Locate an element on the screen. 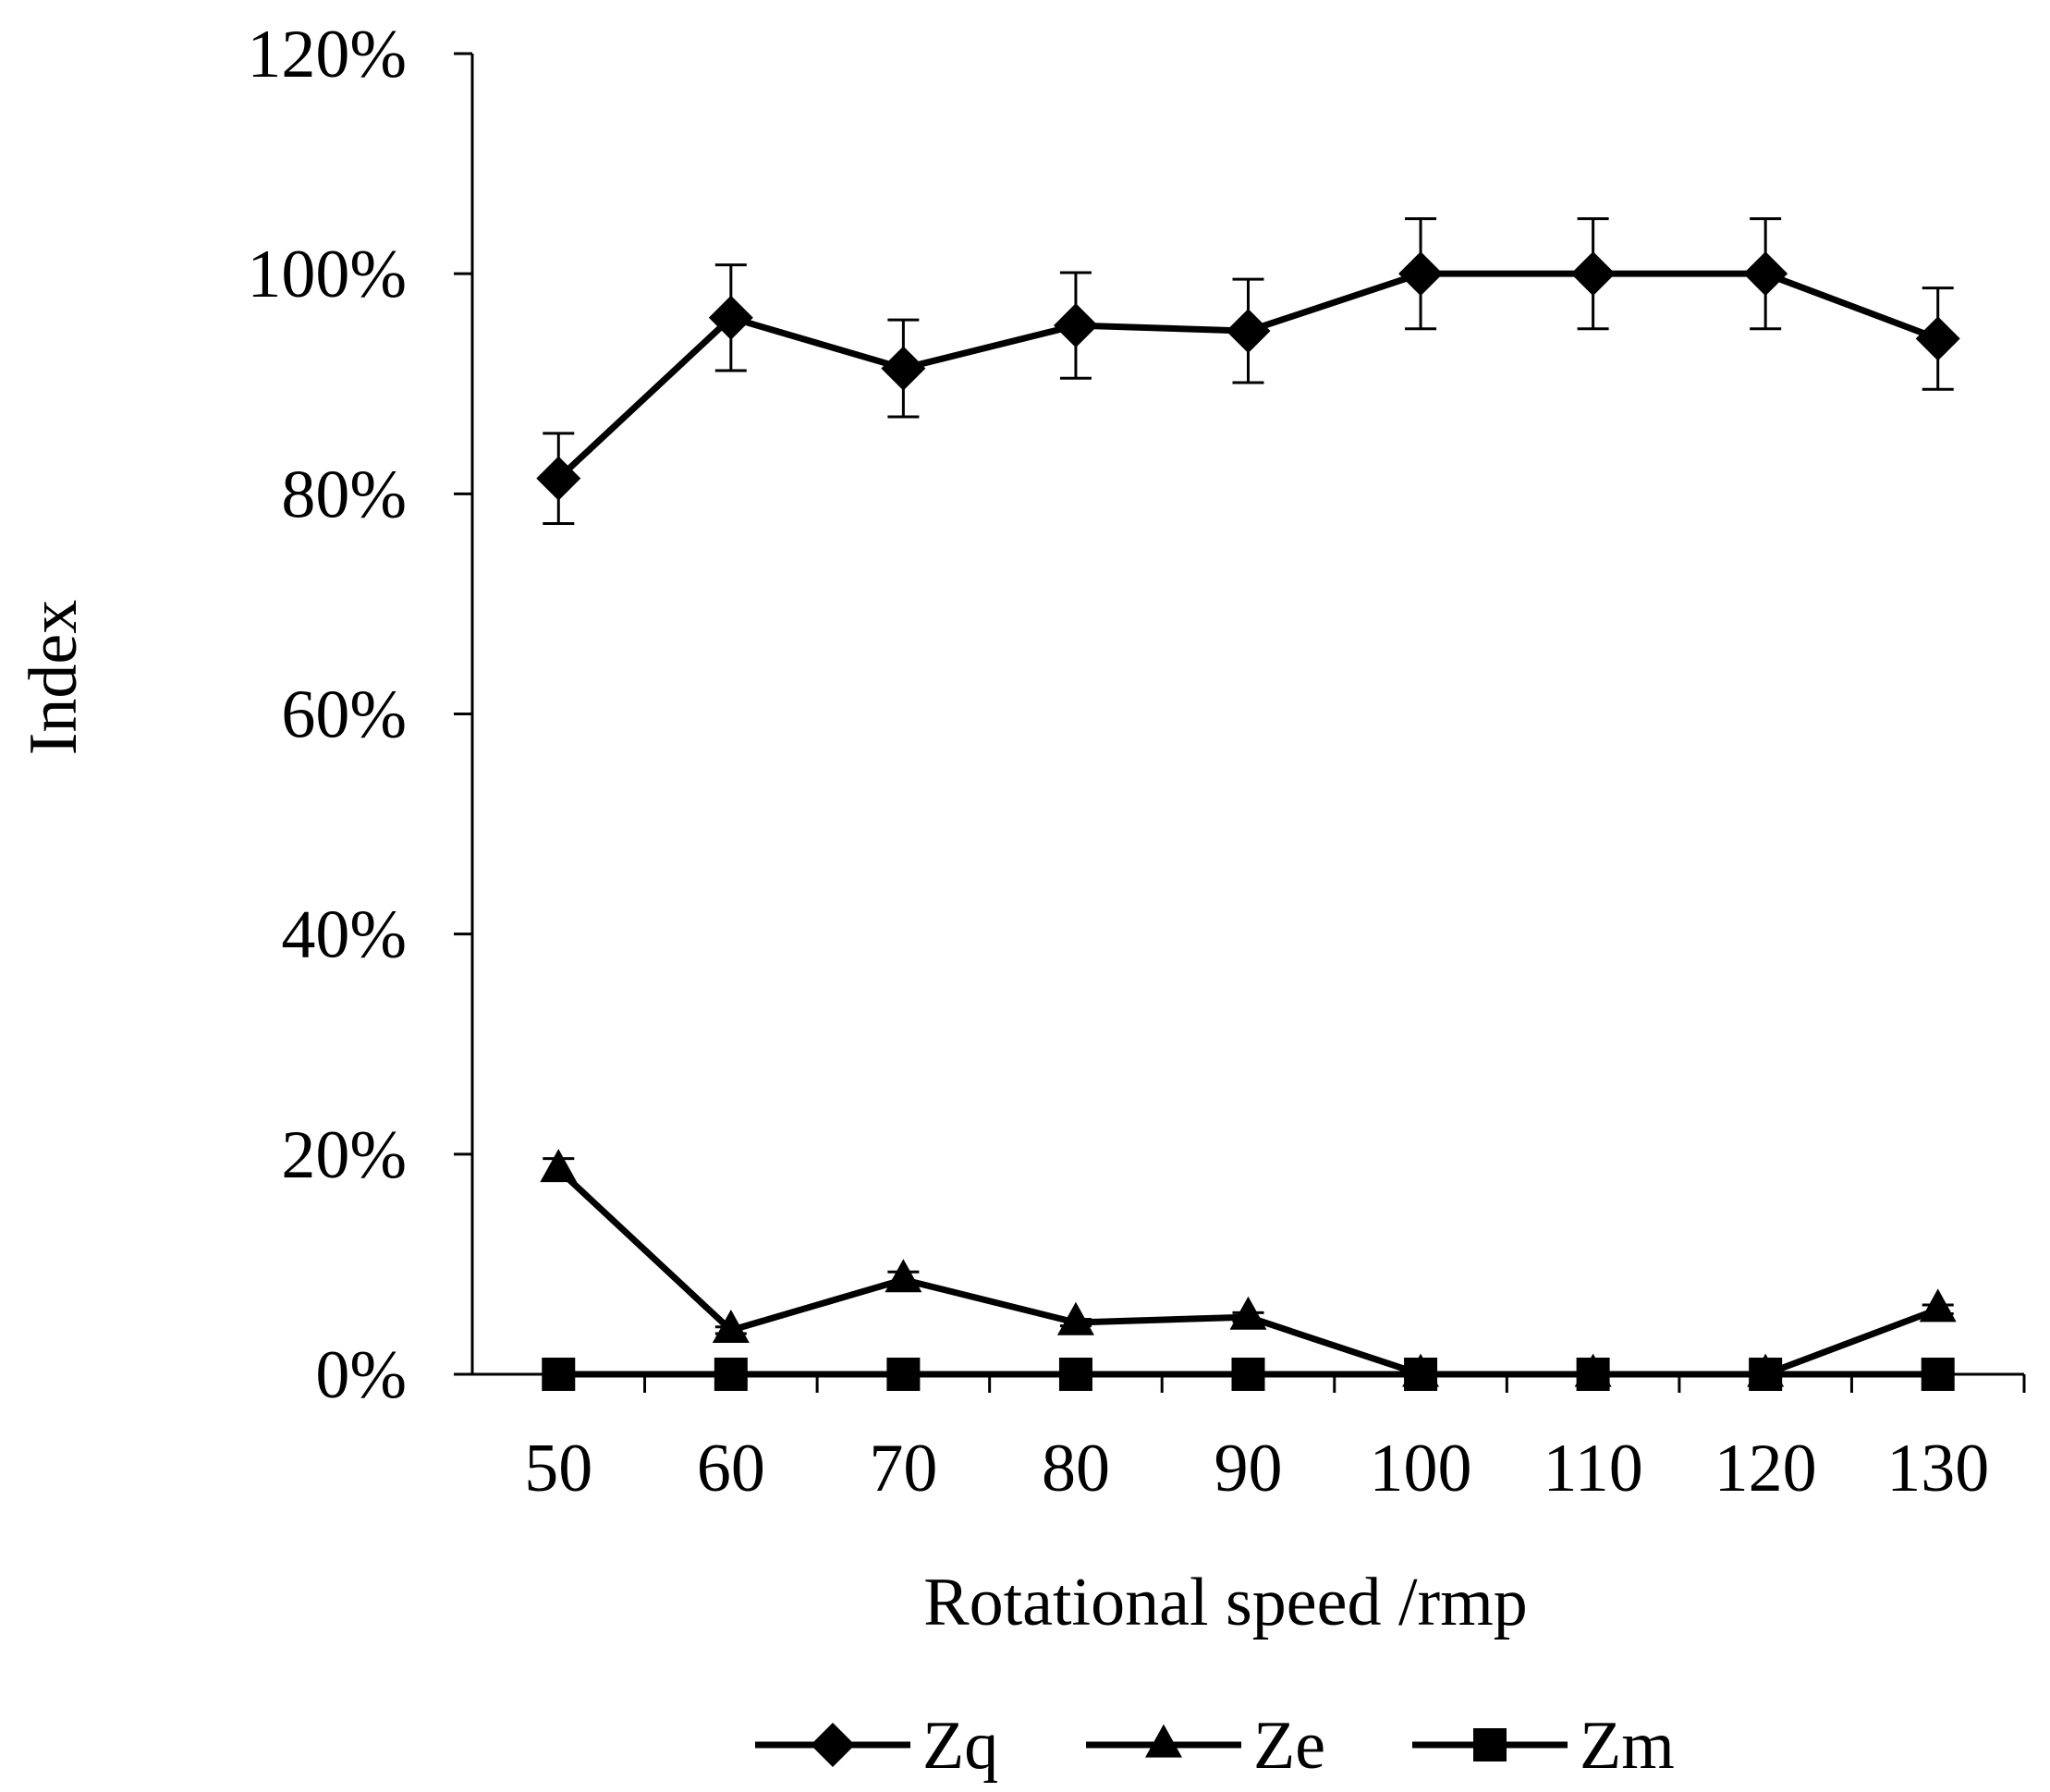 The width and height of the screenshot is (2050, 1792). y-tick-label: 40% is located at coordinates (344, 935).